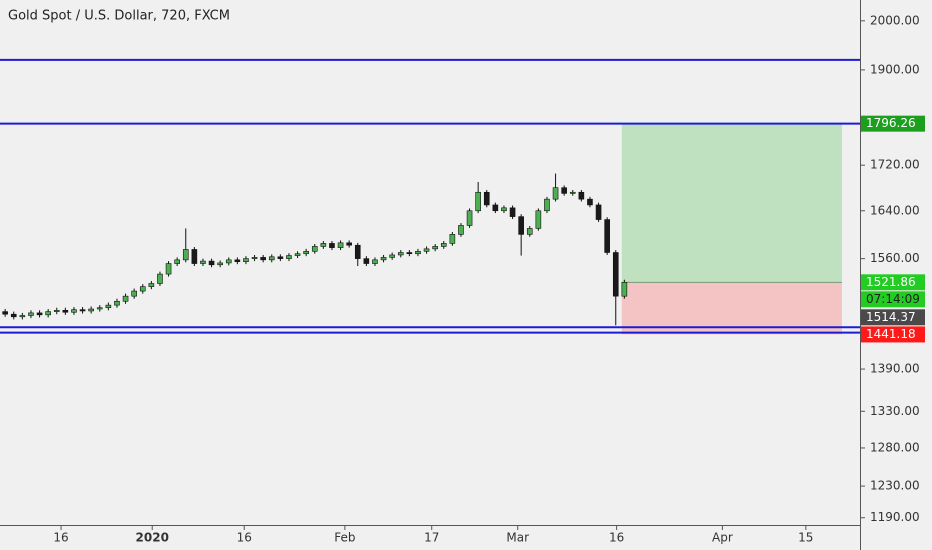  Describe the element at coordinates (895, 165) in the screenshot. I see `y-tick-label: 1720.00` at that location.